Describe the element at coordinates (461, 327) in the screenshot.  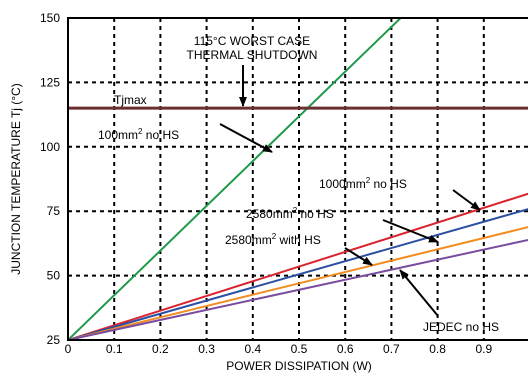
I see `label-jedec-no-hs: JEDEC no HS` at that location.